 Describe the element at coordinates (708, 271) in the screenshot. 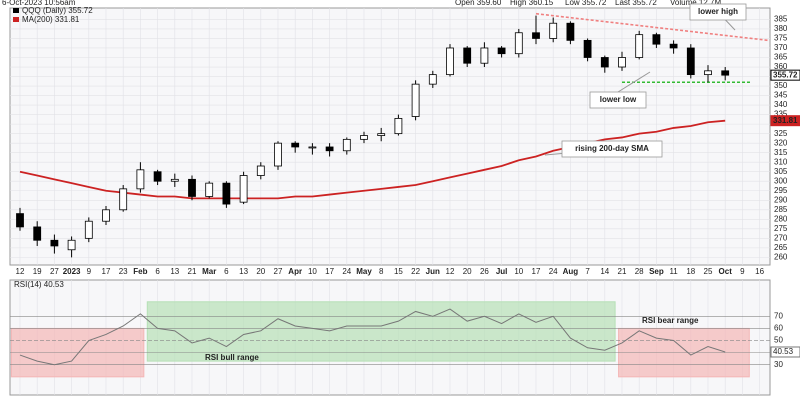

I see `x-tick-label: 25` at that location.